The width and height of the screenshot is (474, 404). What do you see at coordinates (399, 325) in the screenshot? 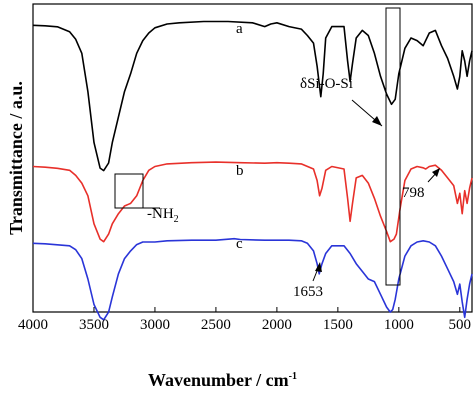
I see `x-tick-label-1000: 1000` at bounding box center [399, 325].